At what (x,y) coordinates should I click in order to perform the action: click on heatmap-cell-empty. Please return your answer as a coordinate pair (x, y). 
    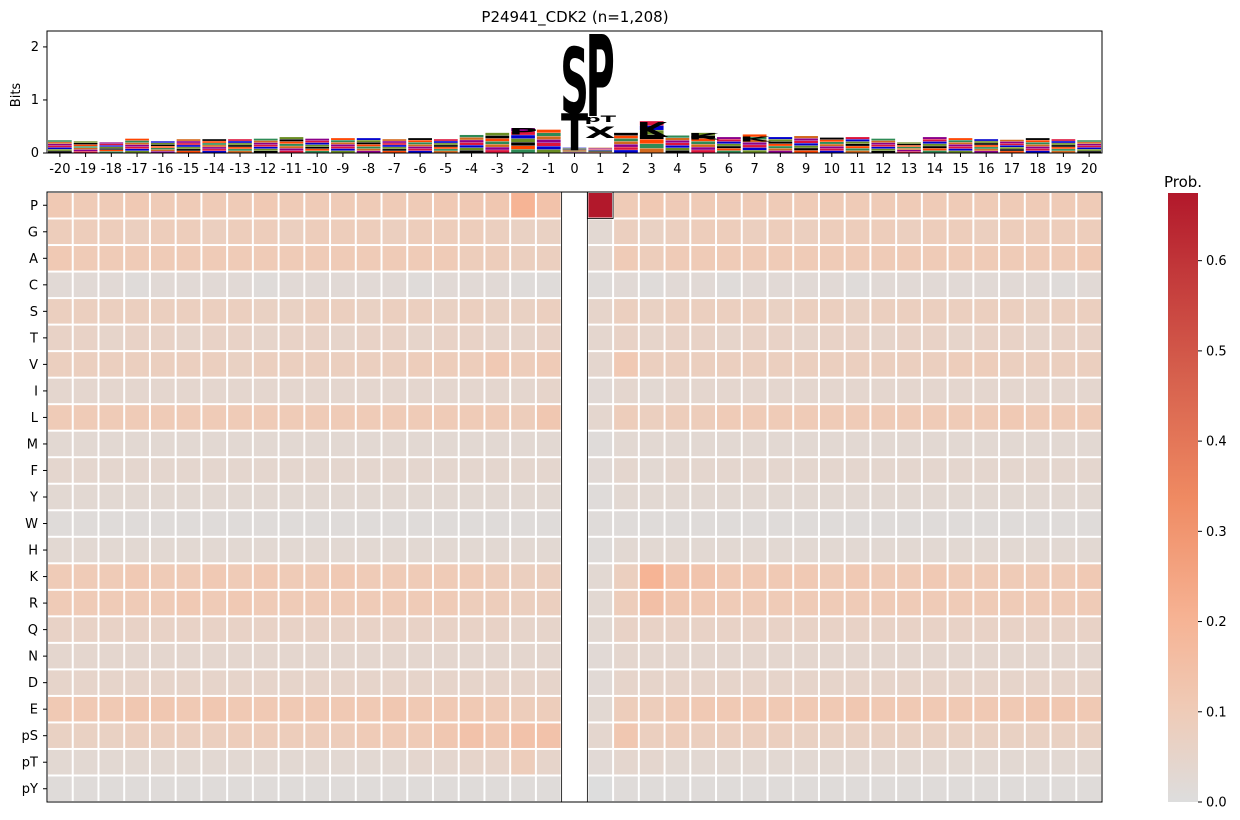
    Looking at the image, I should click on (574, 682).